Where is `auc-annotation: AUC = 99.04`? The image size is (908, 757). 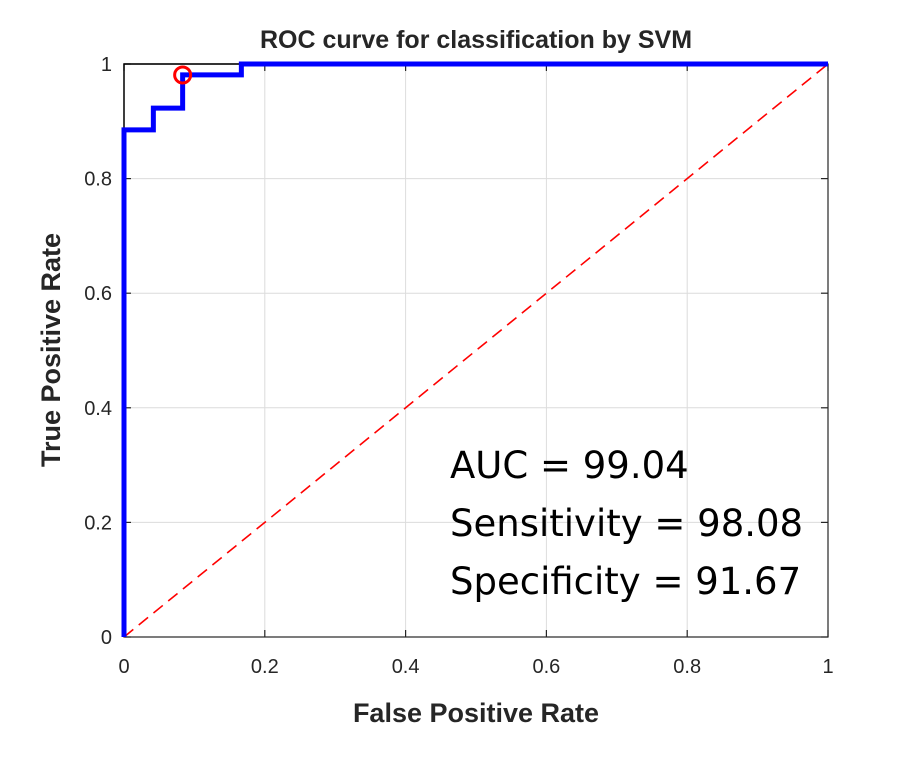 auc-annotation: AUC = 99.04 is located at coordinates (569, 465).